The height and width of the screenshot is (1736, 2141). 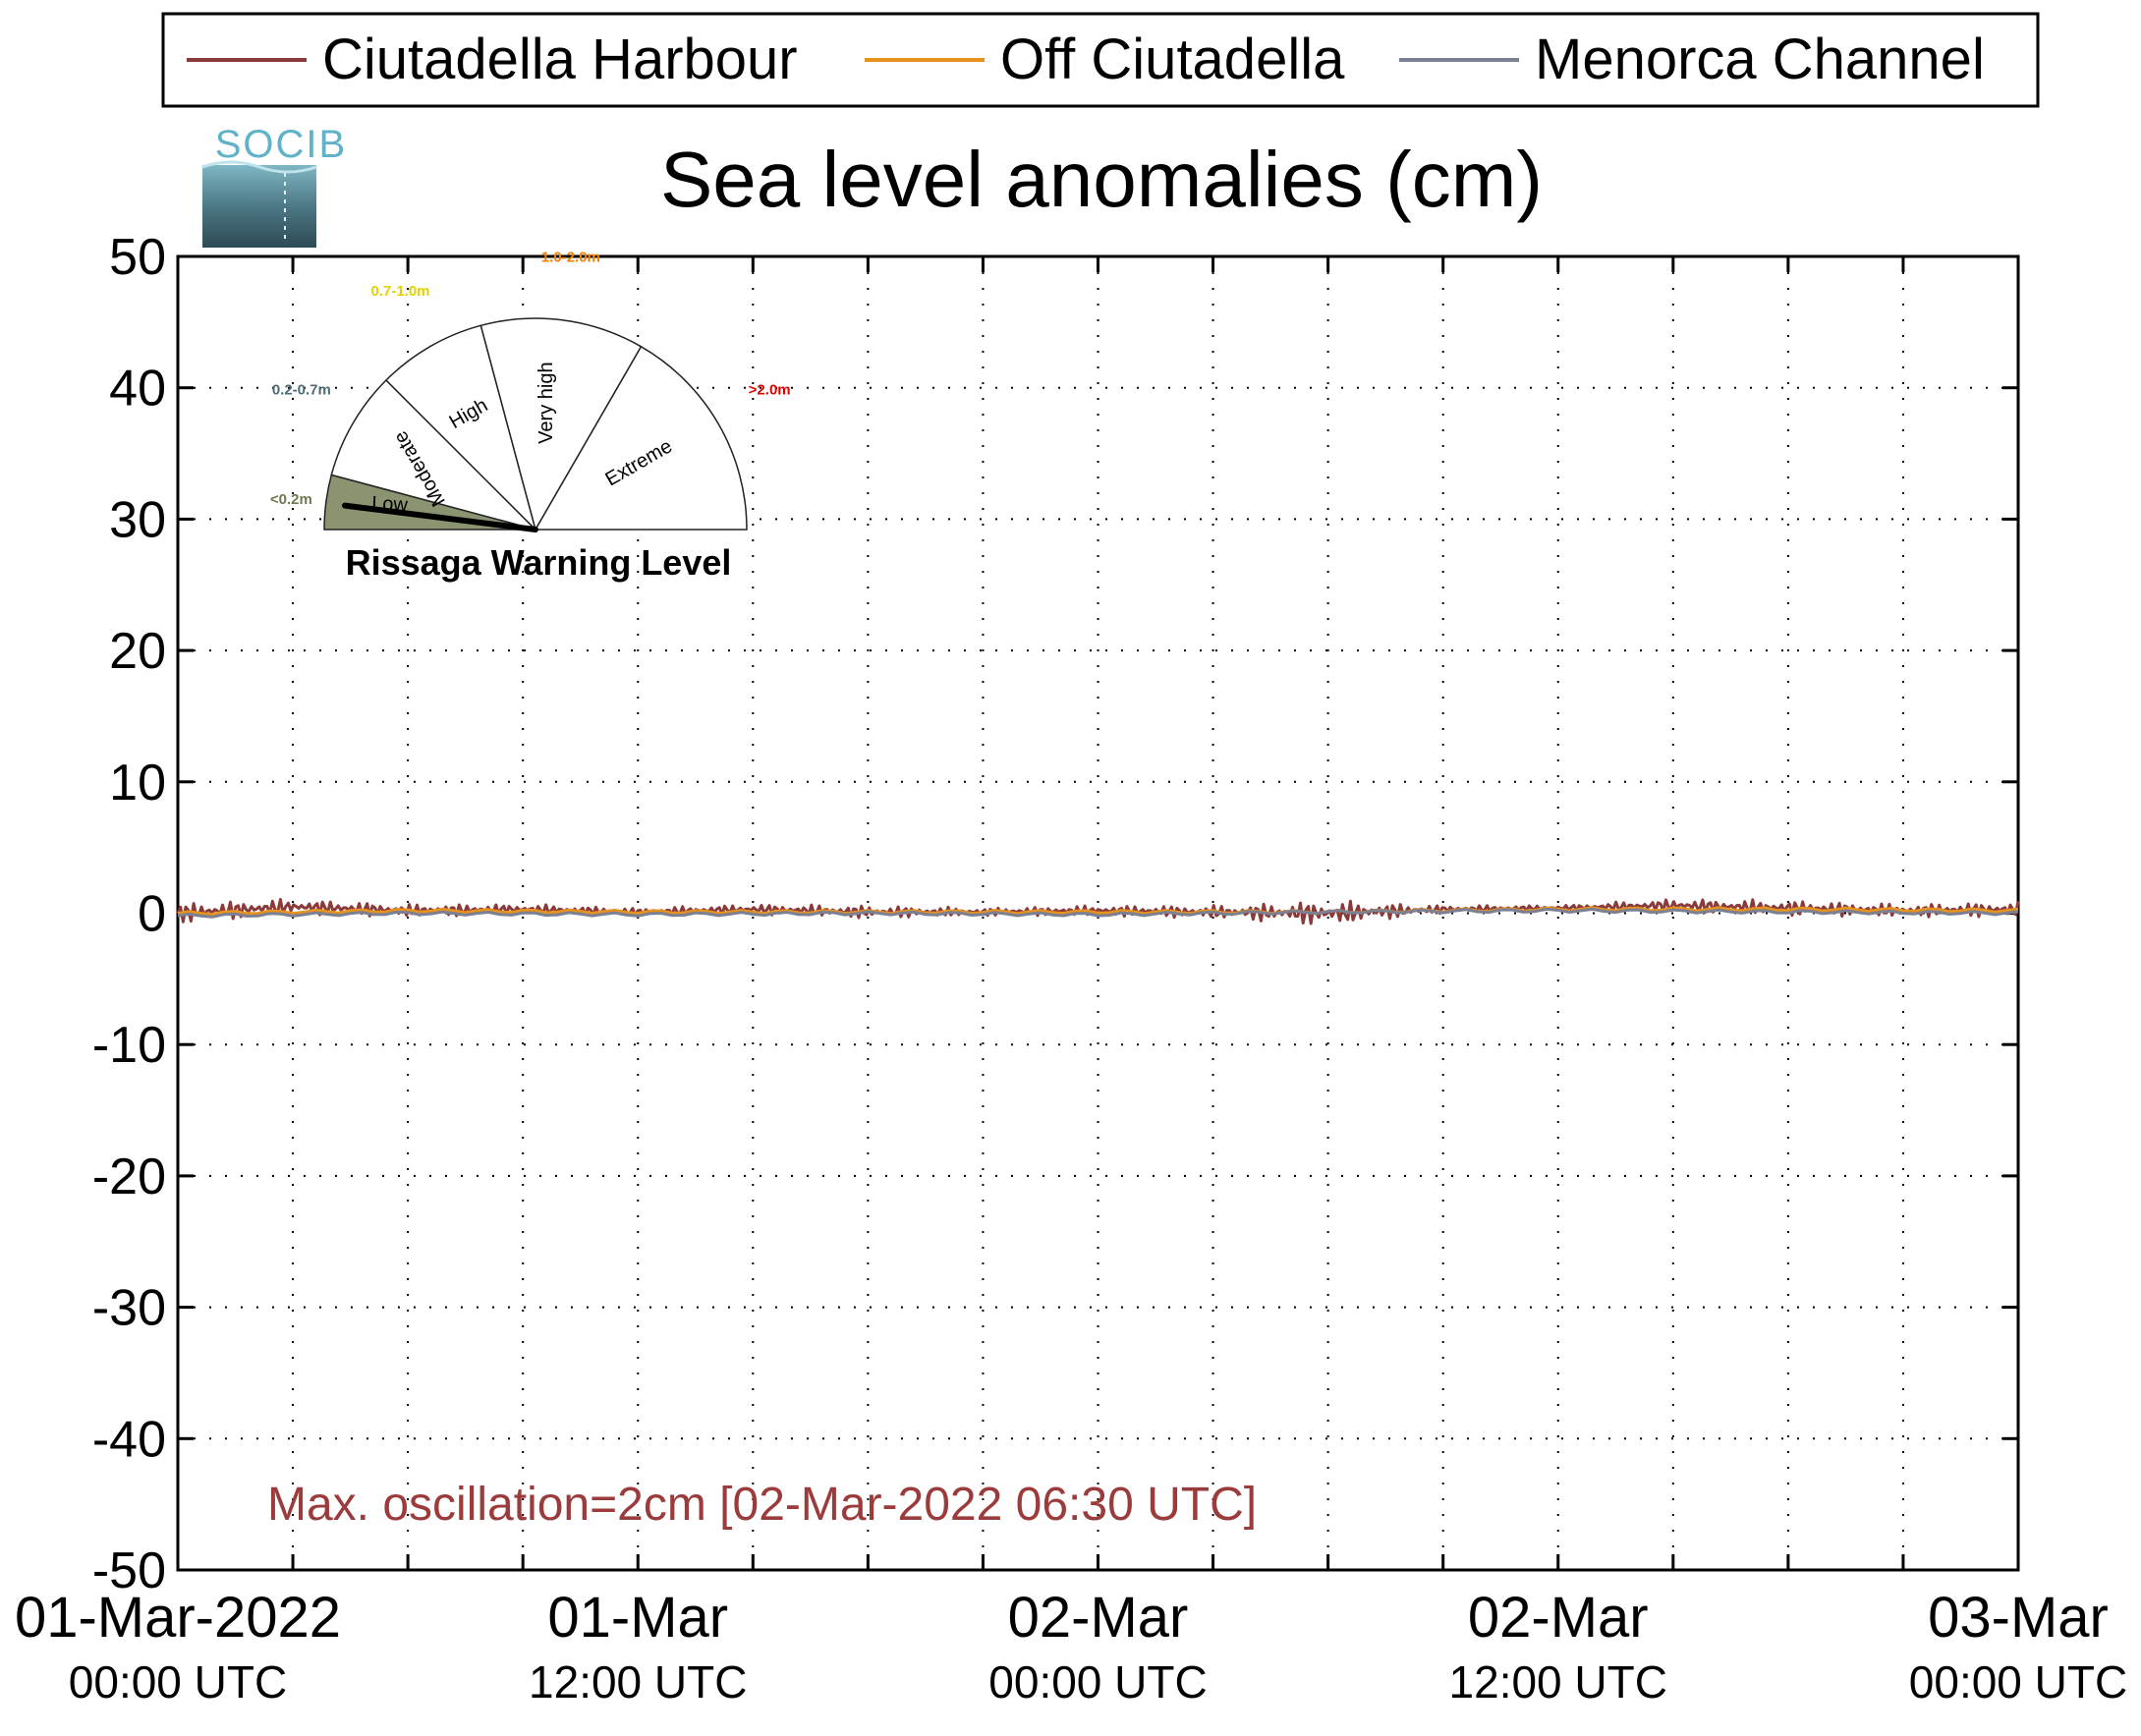 I want to click on gauge-range-label: 0.7-1.0m, so click(x=399, y=291).